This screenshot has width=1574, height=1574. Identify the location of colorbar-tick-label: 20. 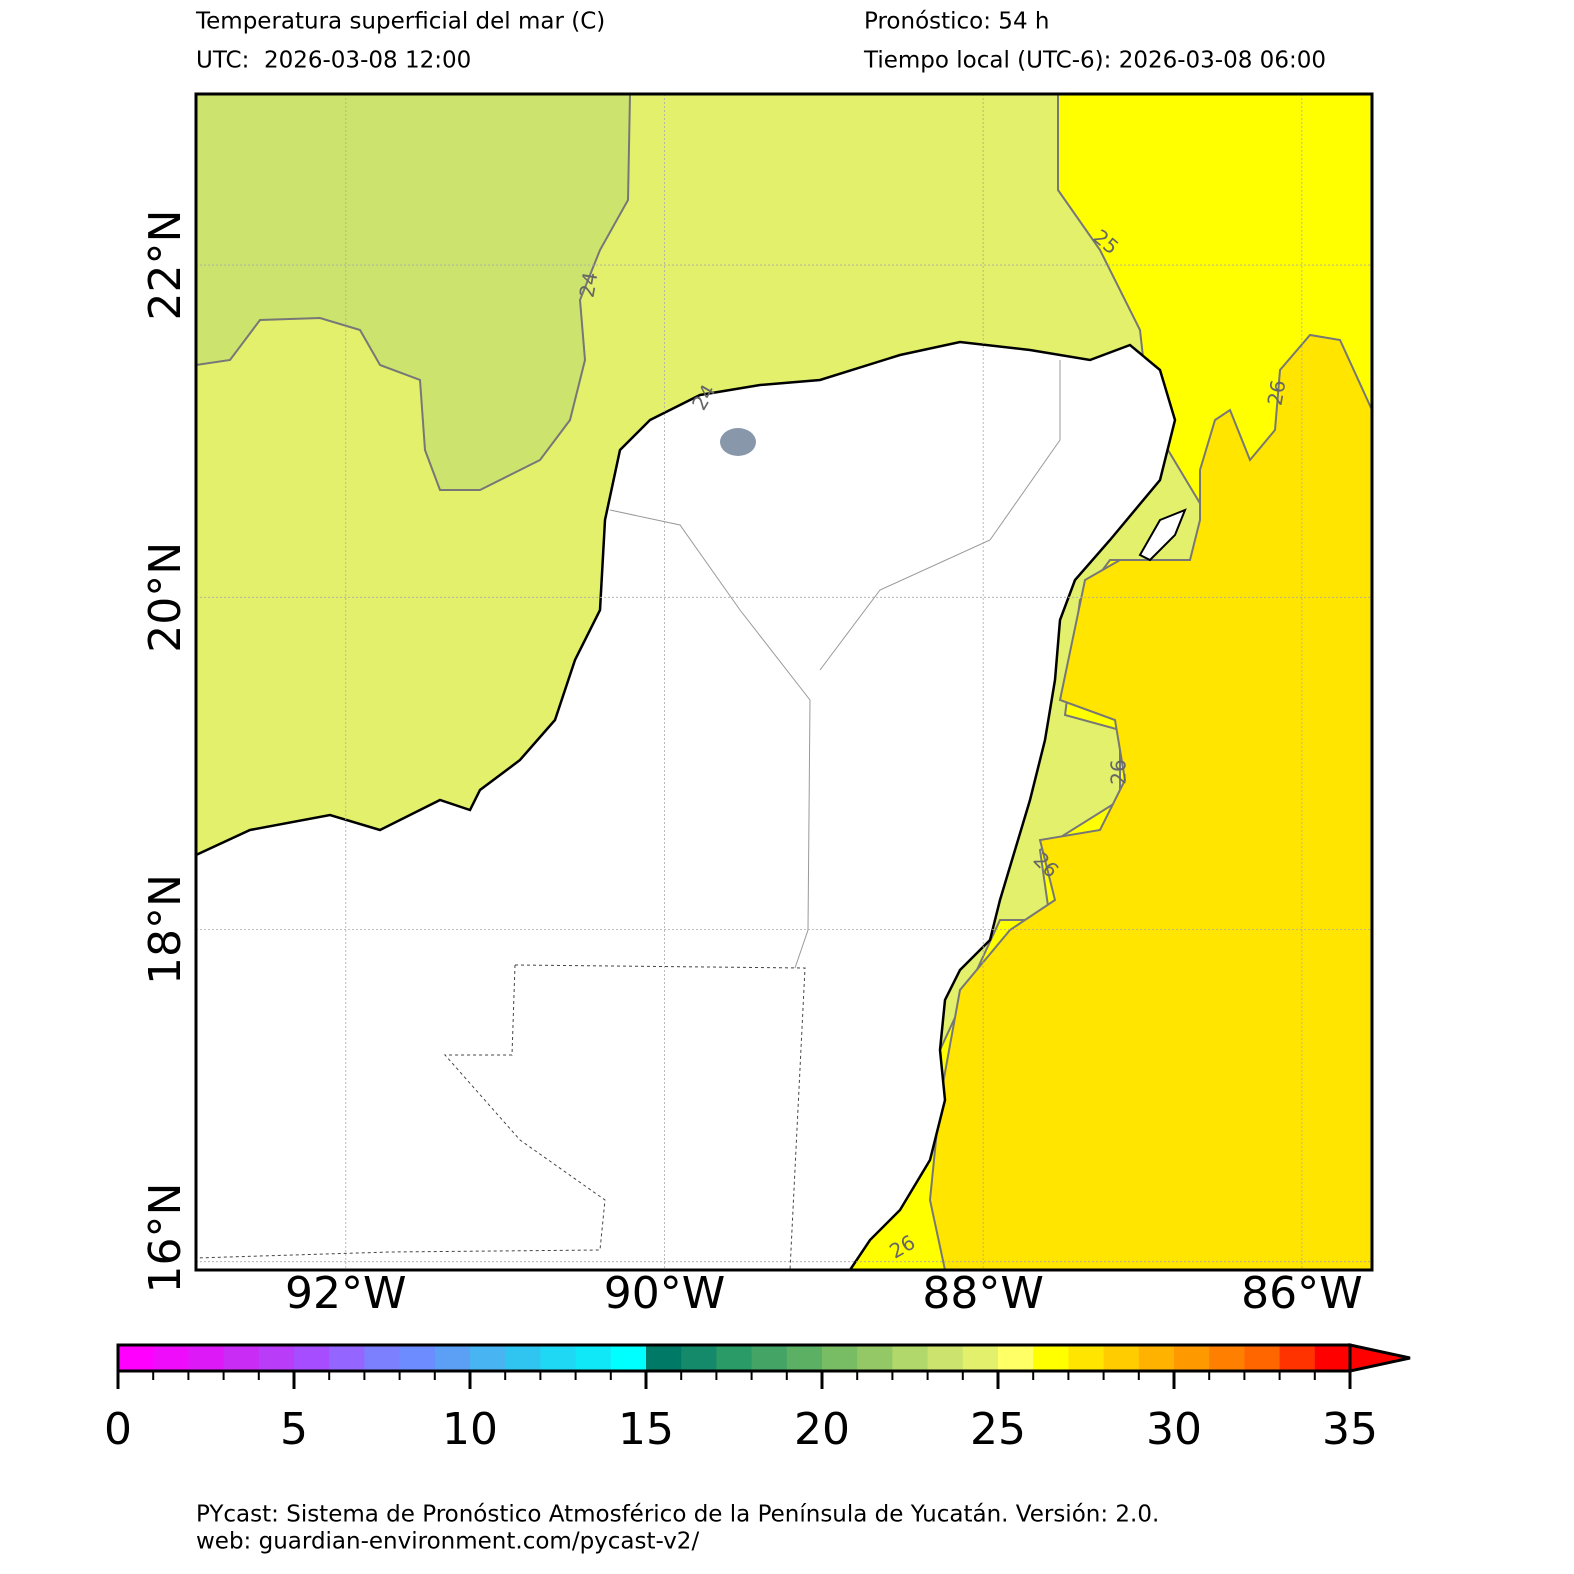
(822, 1429).